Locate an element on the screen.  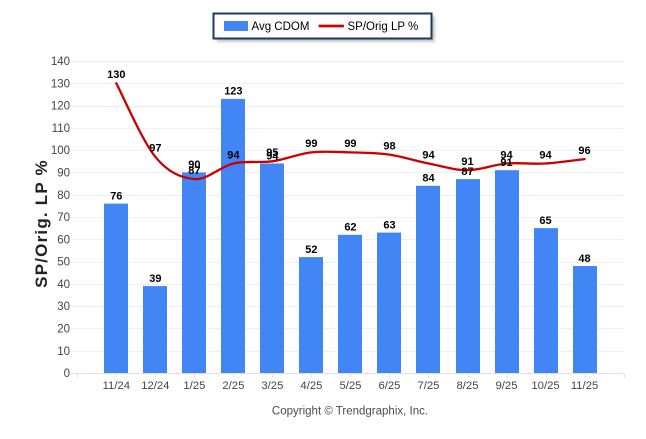
svg-text: 123 is located at coordinates (233, 92).